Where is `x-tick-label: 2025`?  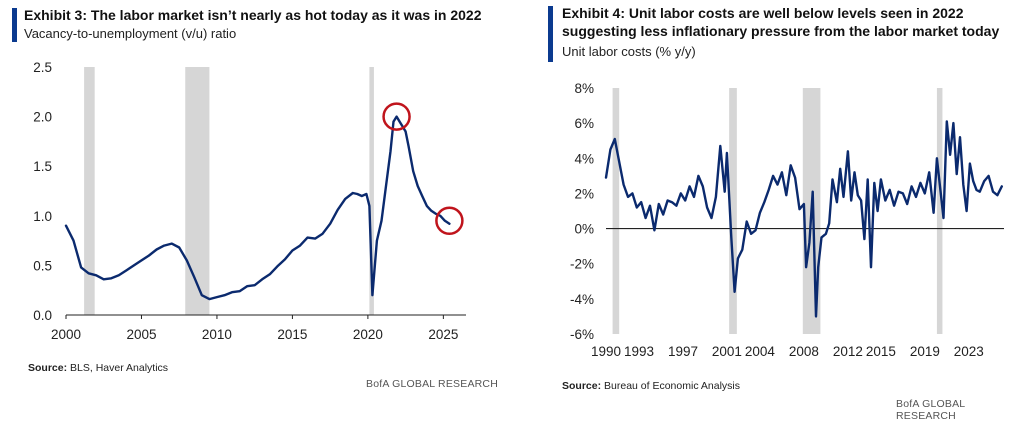 x-tick-label: 2025 is located at coordinates (443, 334).